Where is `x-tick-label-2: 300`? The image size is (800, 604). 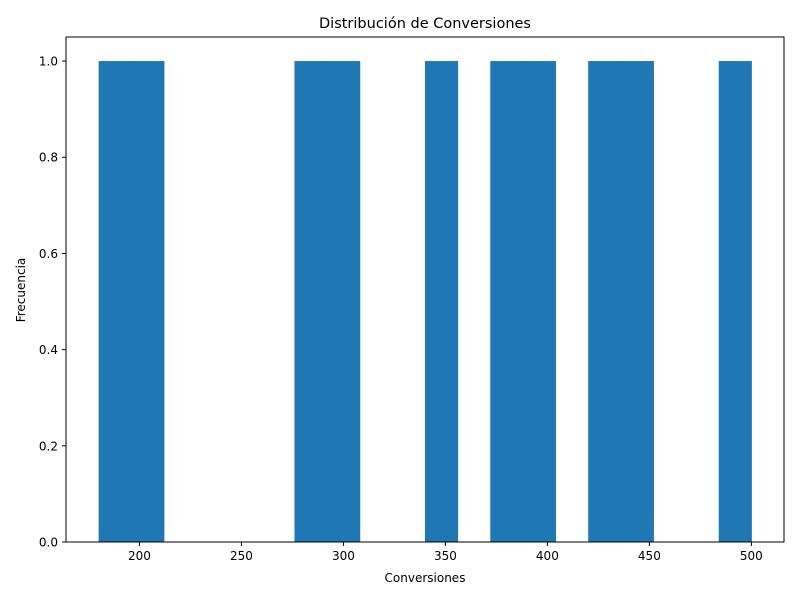 x-tick-label-2: 300 is located at coordinates (343, 556).